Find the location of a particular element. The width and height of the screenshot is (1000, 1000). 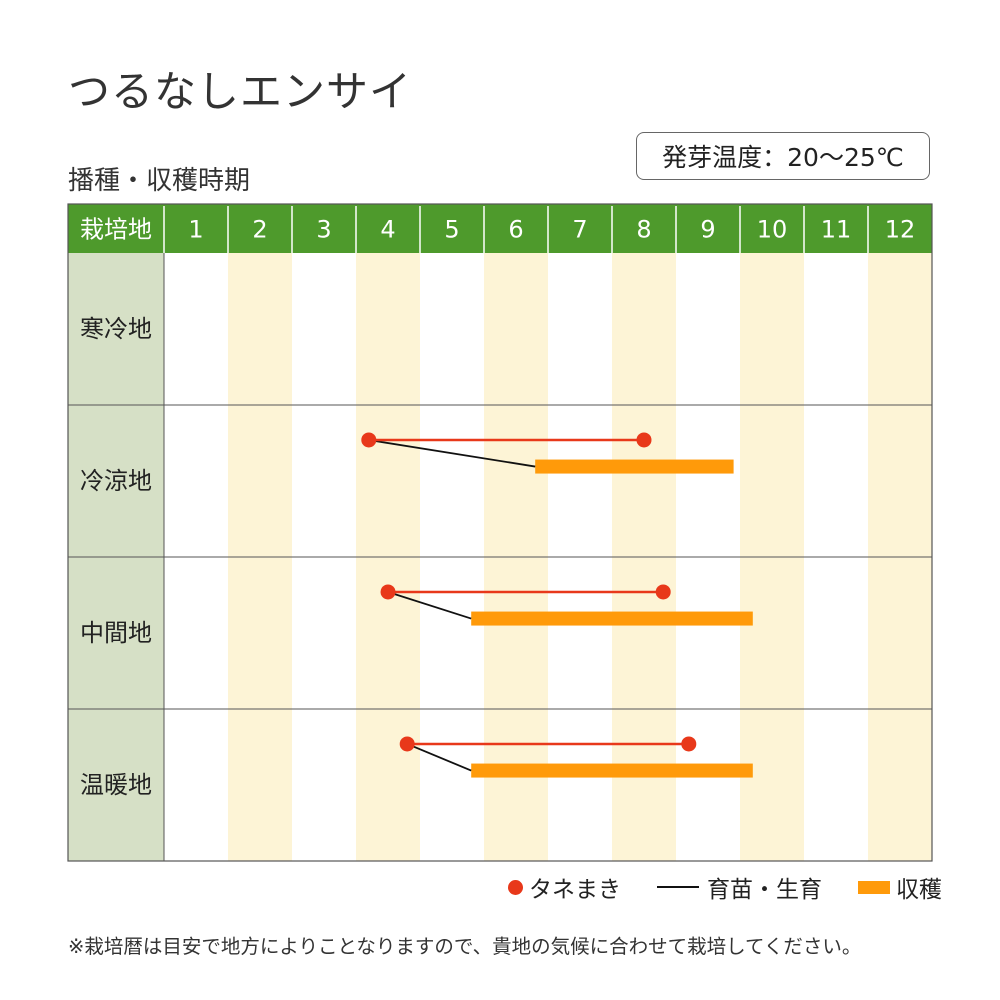

month-tick-label: 2 is located at coordinates (259, 230).